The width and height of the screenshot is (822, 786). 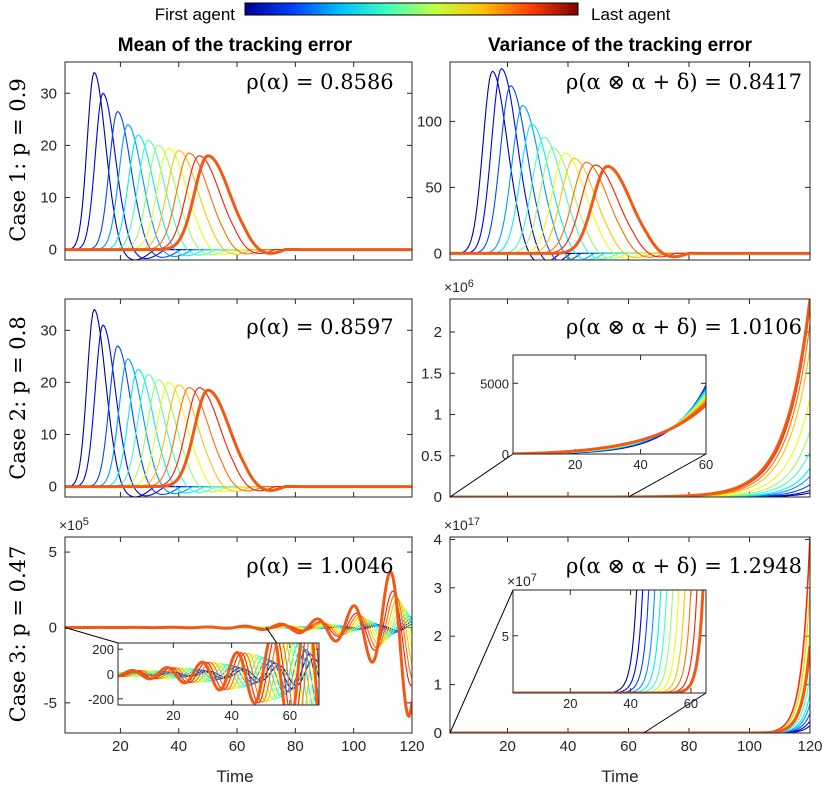 I want to click on y-multiplier: ×106, so click(x=459, y=286).